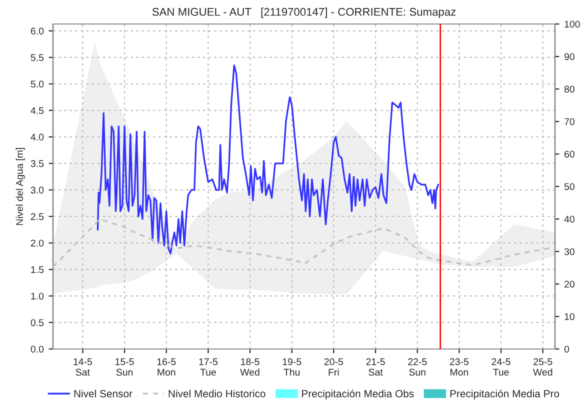 Image resolution: width=582 pixels, height=404 pixels. I want to click on y2-tick-label: 100, so click(572, 24).